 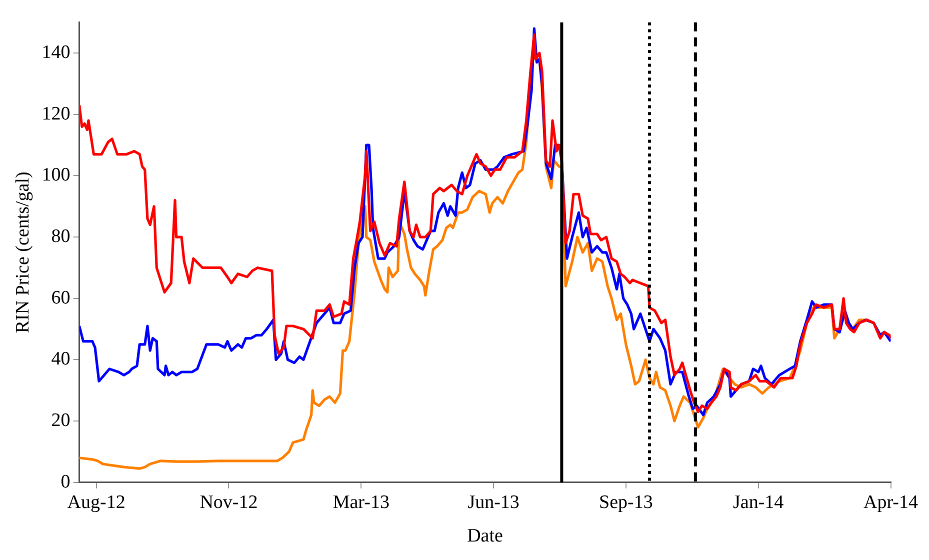 What do you see at coordinates (56, 53) in the screenshot?
I see `y-tick-label: 140` at bounding box center [56, 53].